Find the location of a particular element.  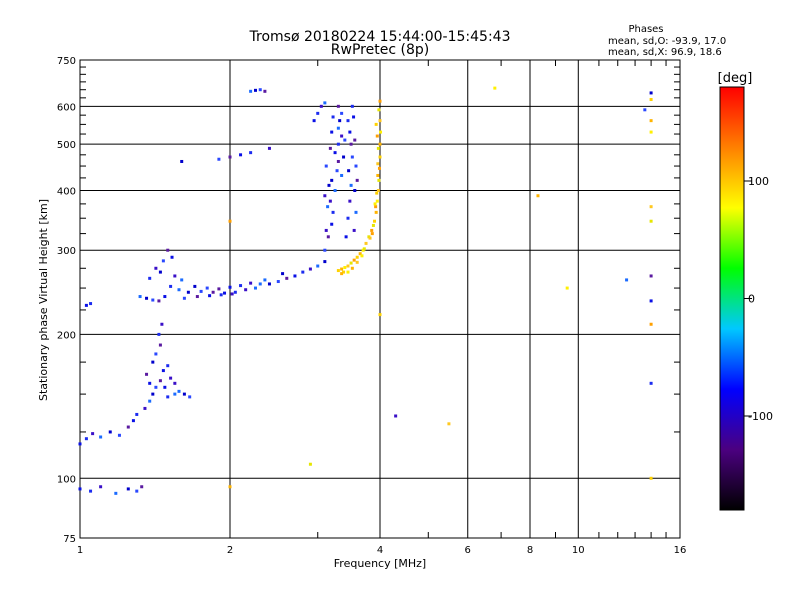

y-tick-label: 400 is located at coordinates (66, 191).